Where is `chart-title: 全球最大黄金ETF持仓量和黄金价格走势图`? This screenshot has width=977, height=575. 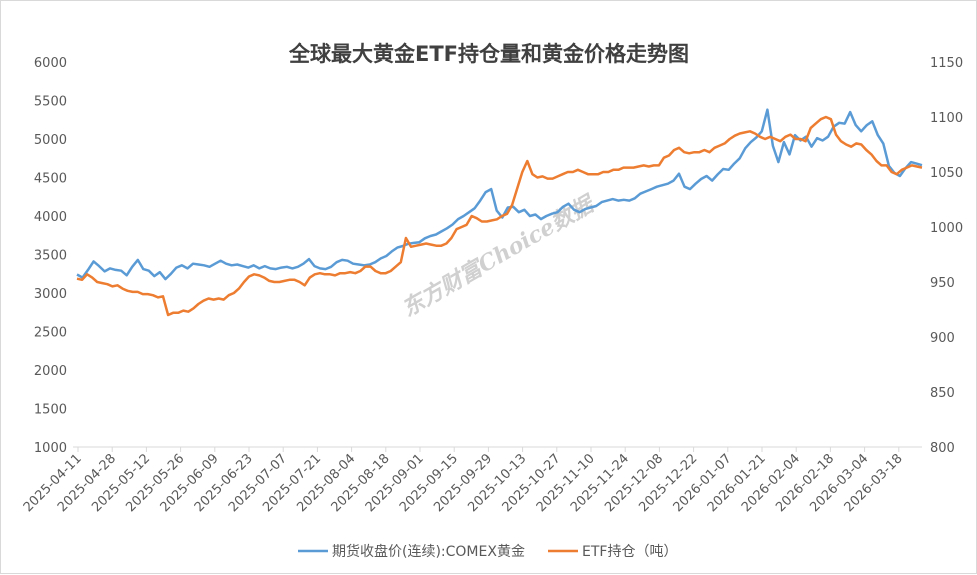
chart-title: 全球最大黄金ETF持仓量和黄金价格走势图 is located at coordinates (488, 54).